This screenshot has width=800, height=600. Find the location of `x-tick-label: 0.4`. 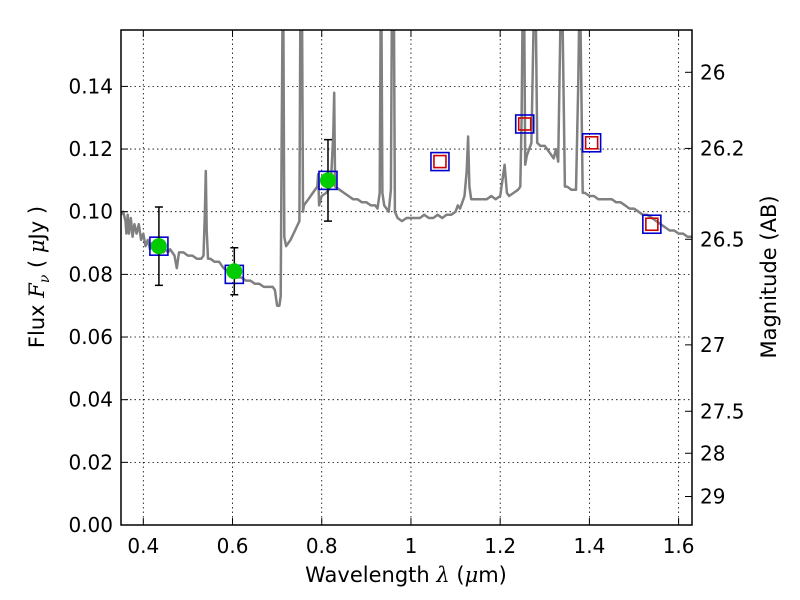

x-tick-label: 0.4 is located at coordinates (143, 546).